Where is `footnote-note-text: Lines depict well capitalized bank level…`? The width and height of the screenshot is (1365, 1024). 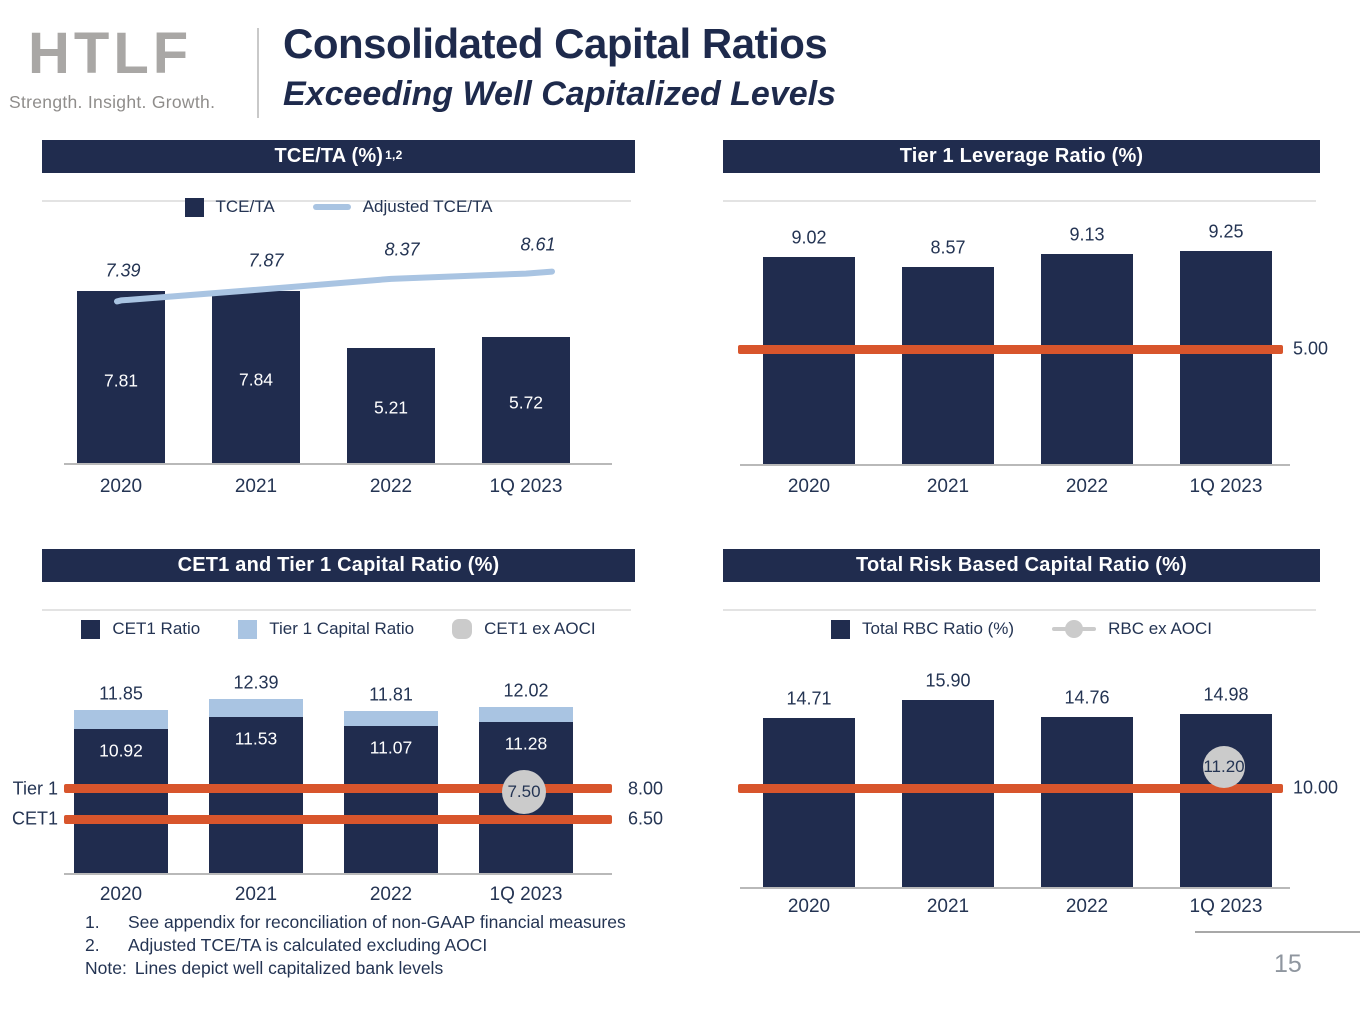 footnote-note-text: Lines depict well capitalized bank level… is located at coordinates (289, 968).